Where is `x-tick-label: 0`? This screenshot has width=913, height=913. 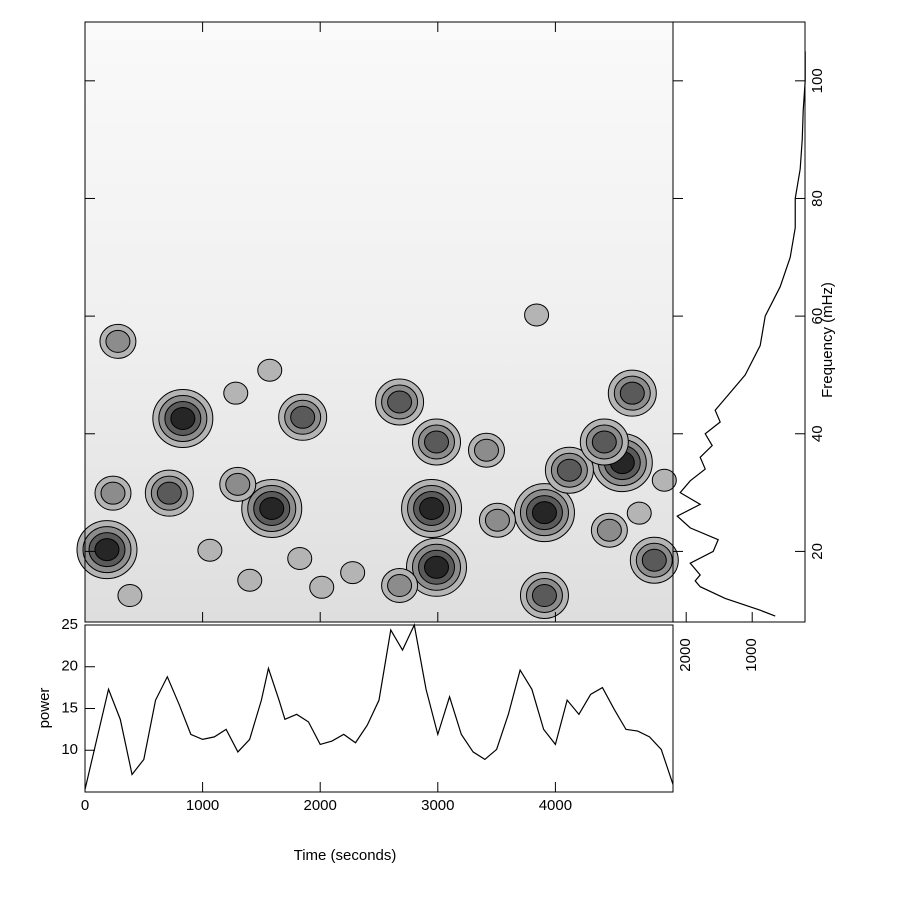 x-tick-label: 0 is located at coordinates (85, 805).